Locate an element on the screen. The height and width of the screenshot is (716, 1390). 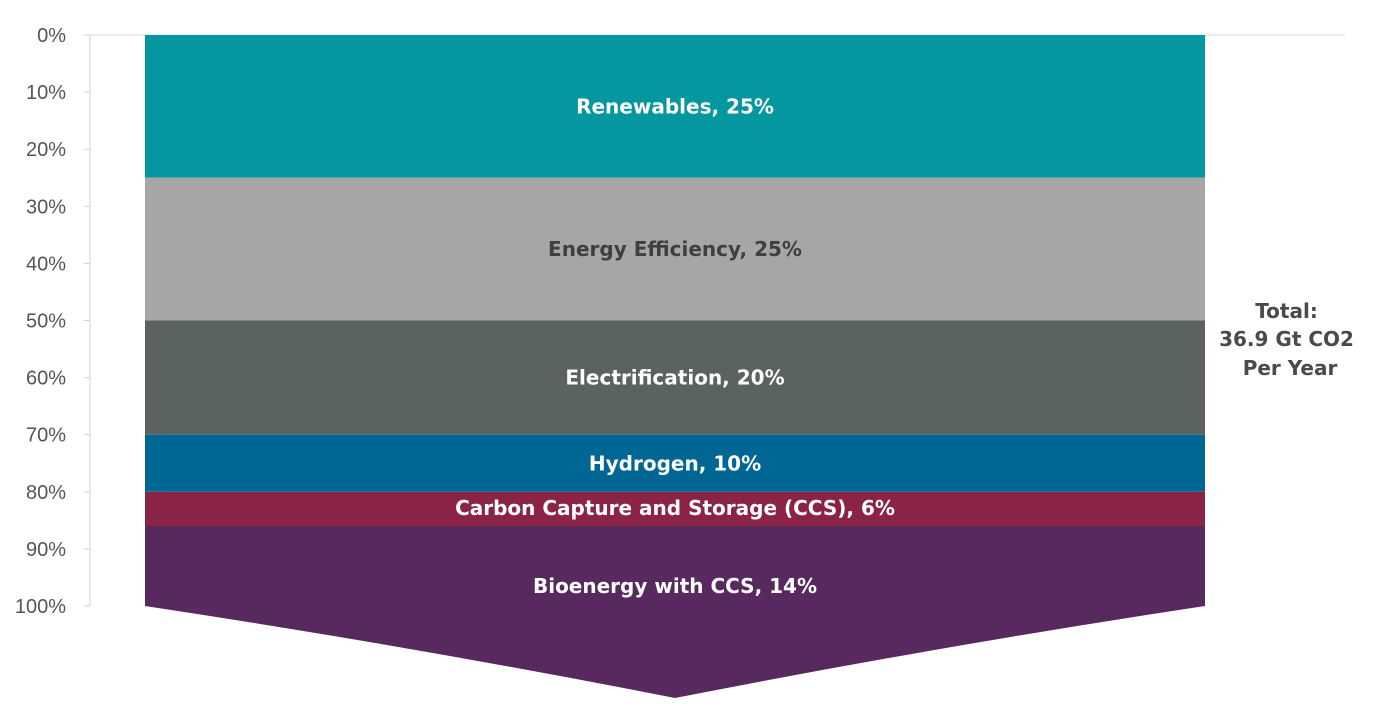
total-line-3: Per Year is located at coordinates (1290, 368).